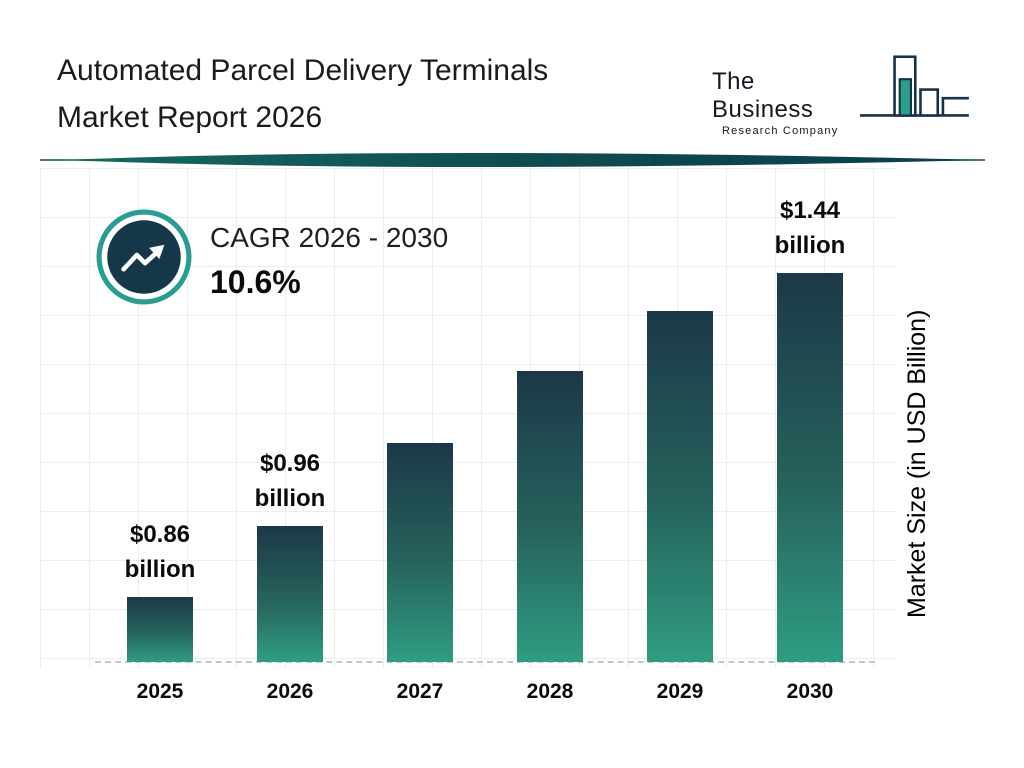  I want to click on bar-slot-2027, so click(420, 416).